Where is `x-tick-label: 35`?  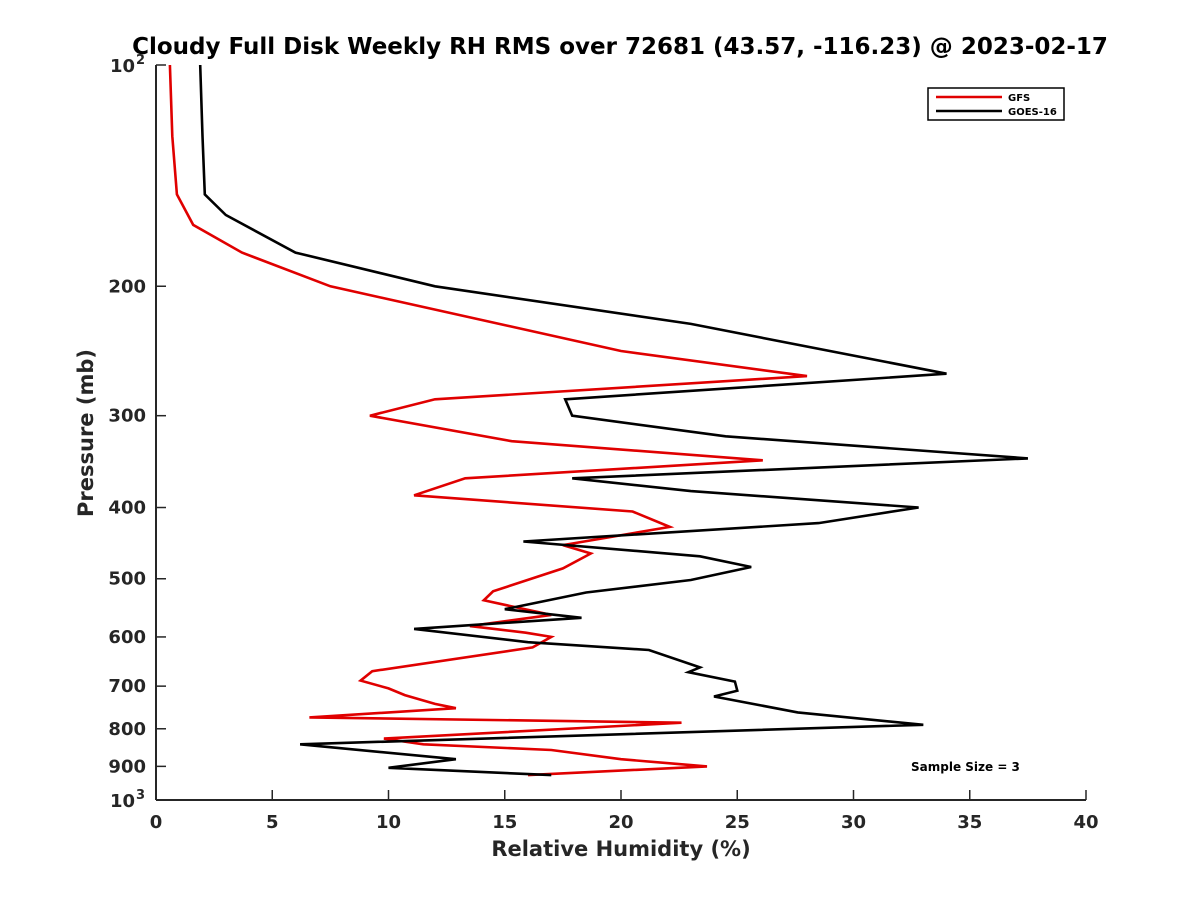 x-tick-label: 35 is located at coordinates (969, 822).